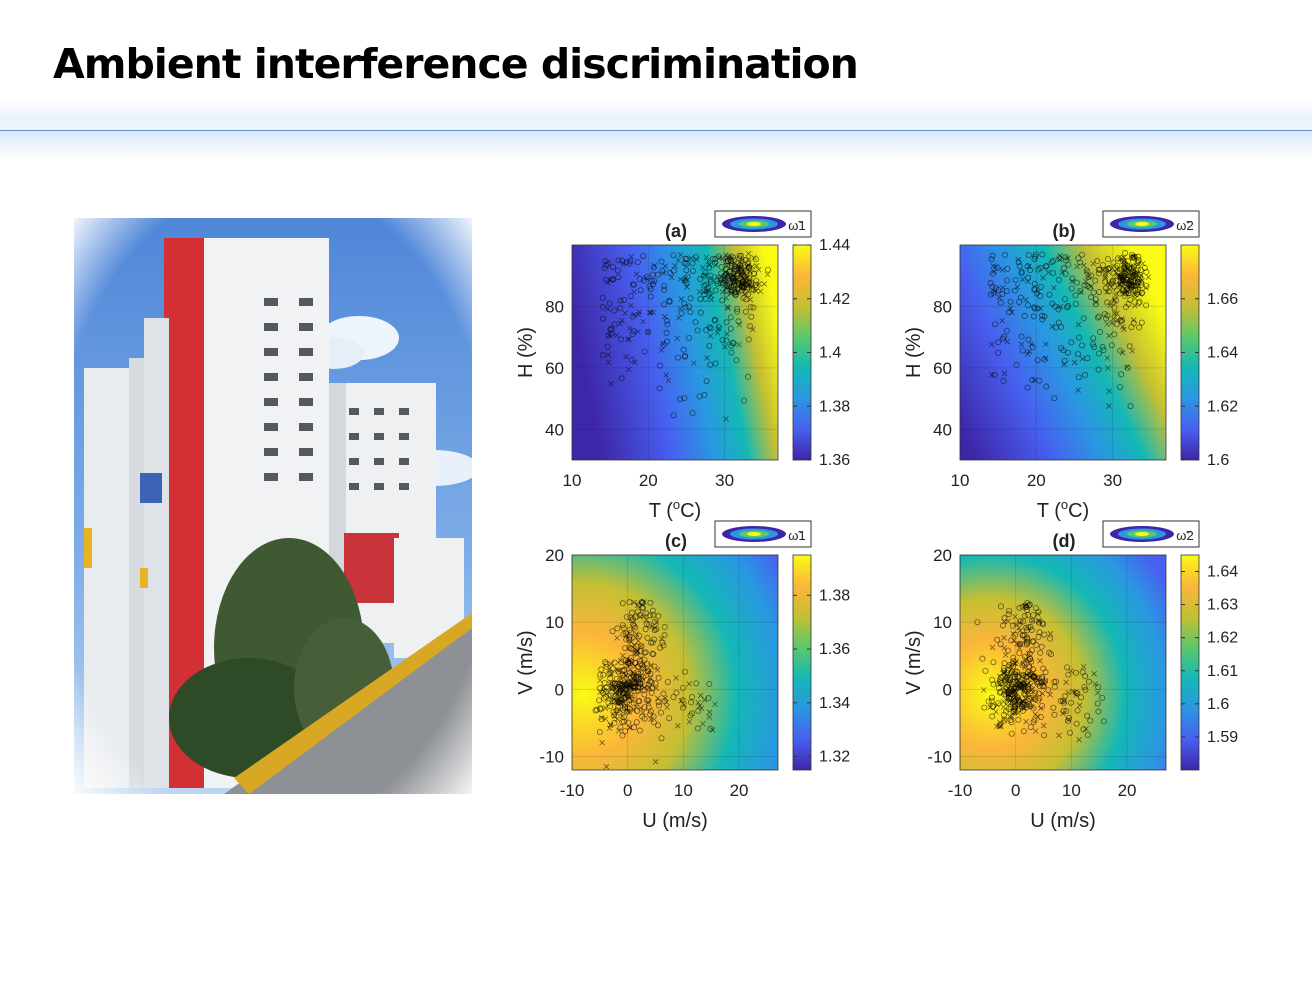 This screenshot has height=987, width=1312. What do you see at coordinates (554, 622) in the screenshot?
I see `y-tick-label: 10` at bounding box center [554, 622].